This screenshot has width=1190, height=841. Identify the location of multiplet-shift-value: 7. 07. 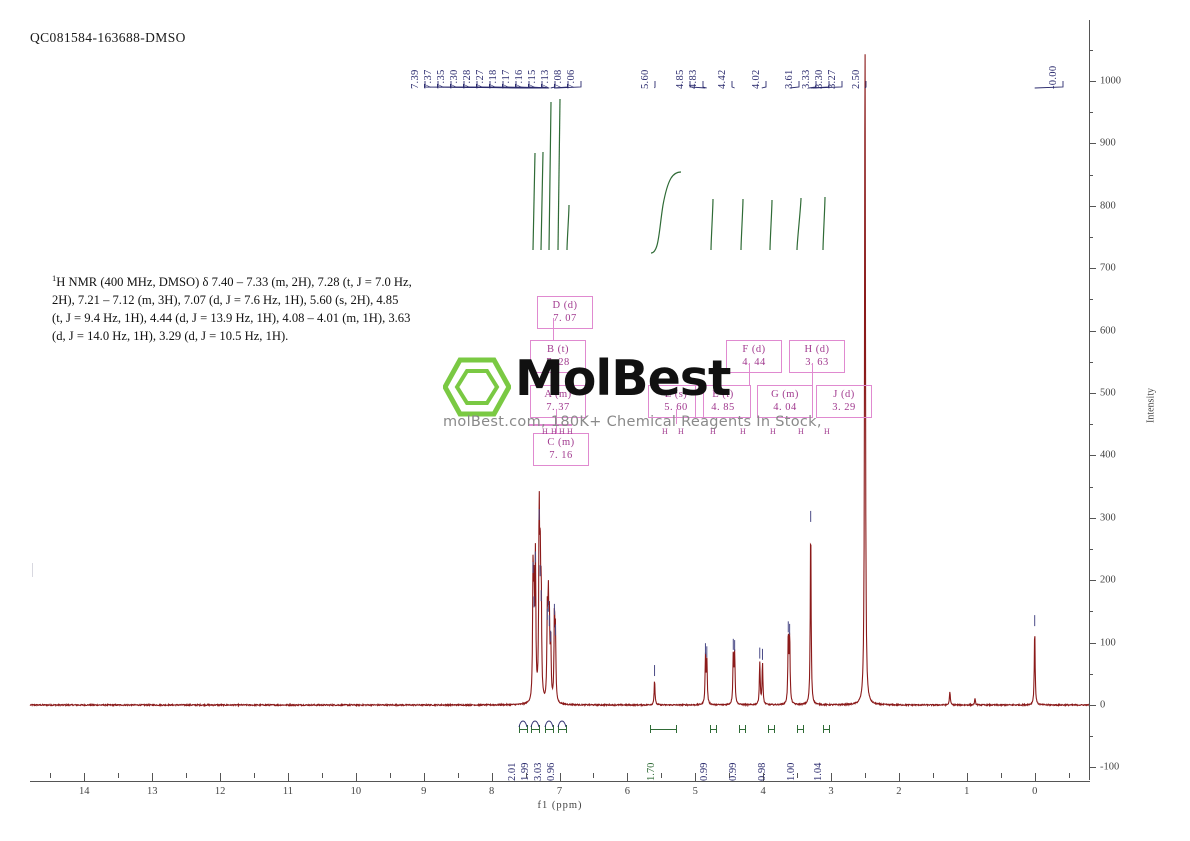
(565, 319).